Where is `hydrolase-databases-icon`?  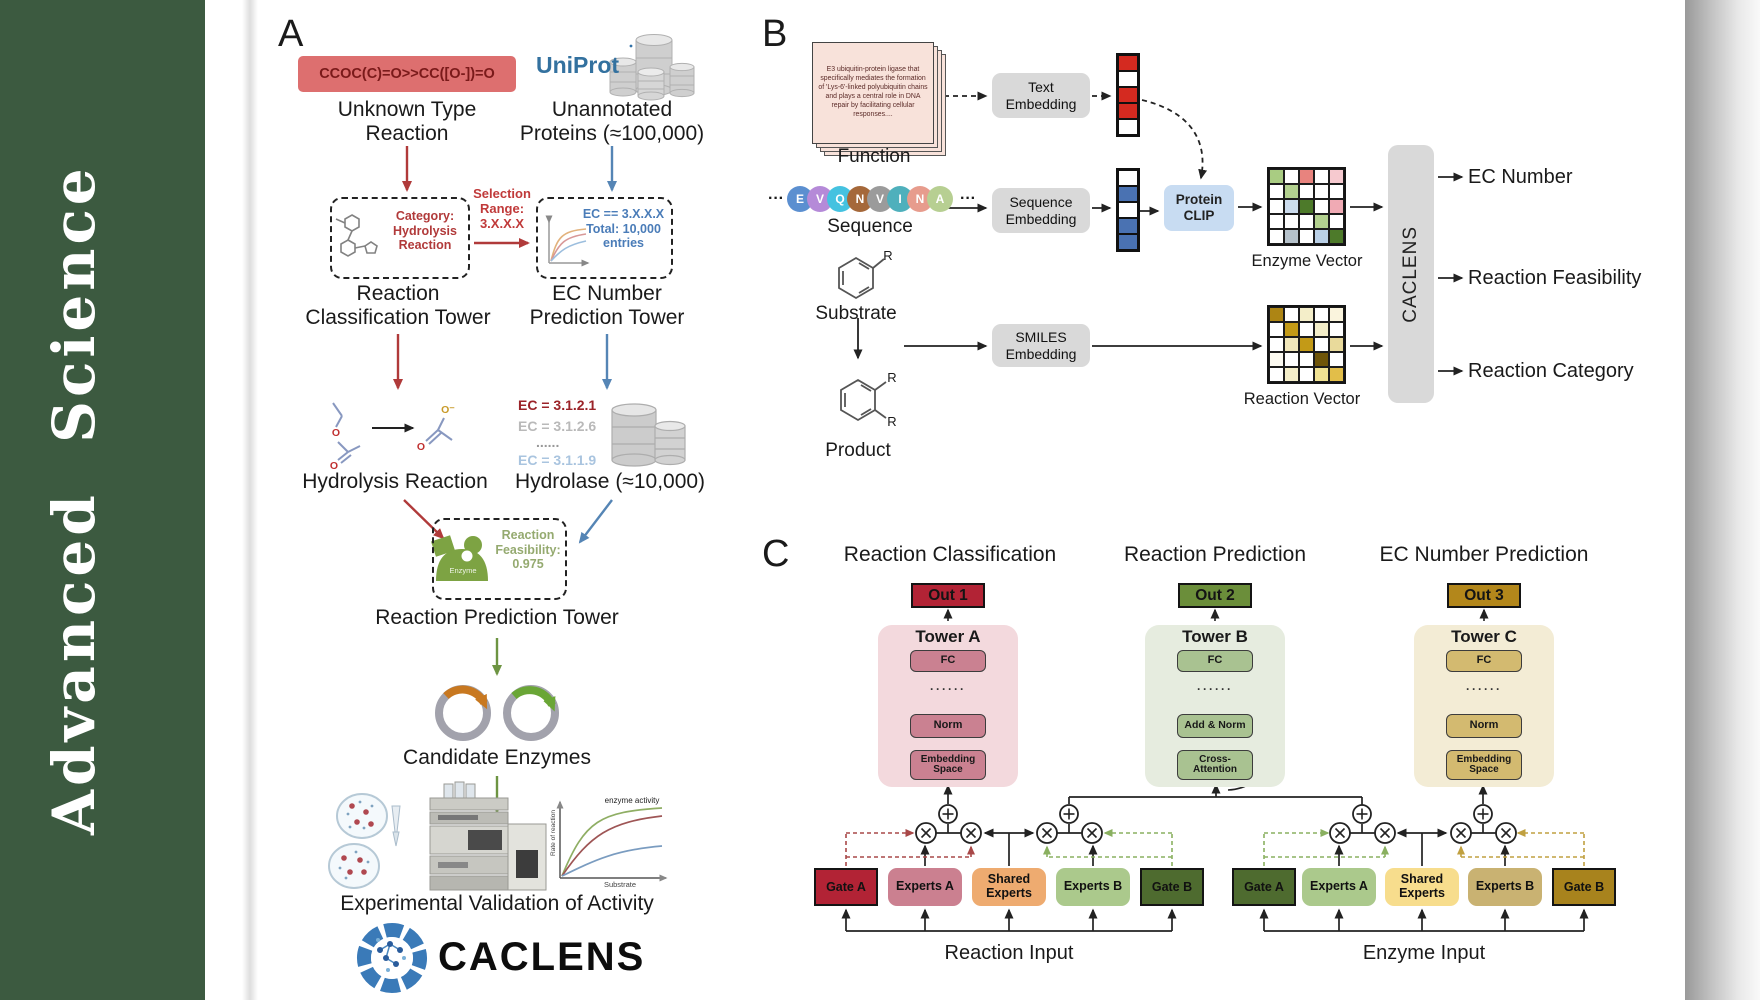 hydrolase-databases-icon is located at coordinates (648, 435).